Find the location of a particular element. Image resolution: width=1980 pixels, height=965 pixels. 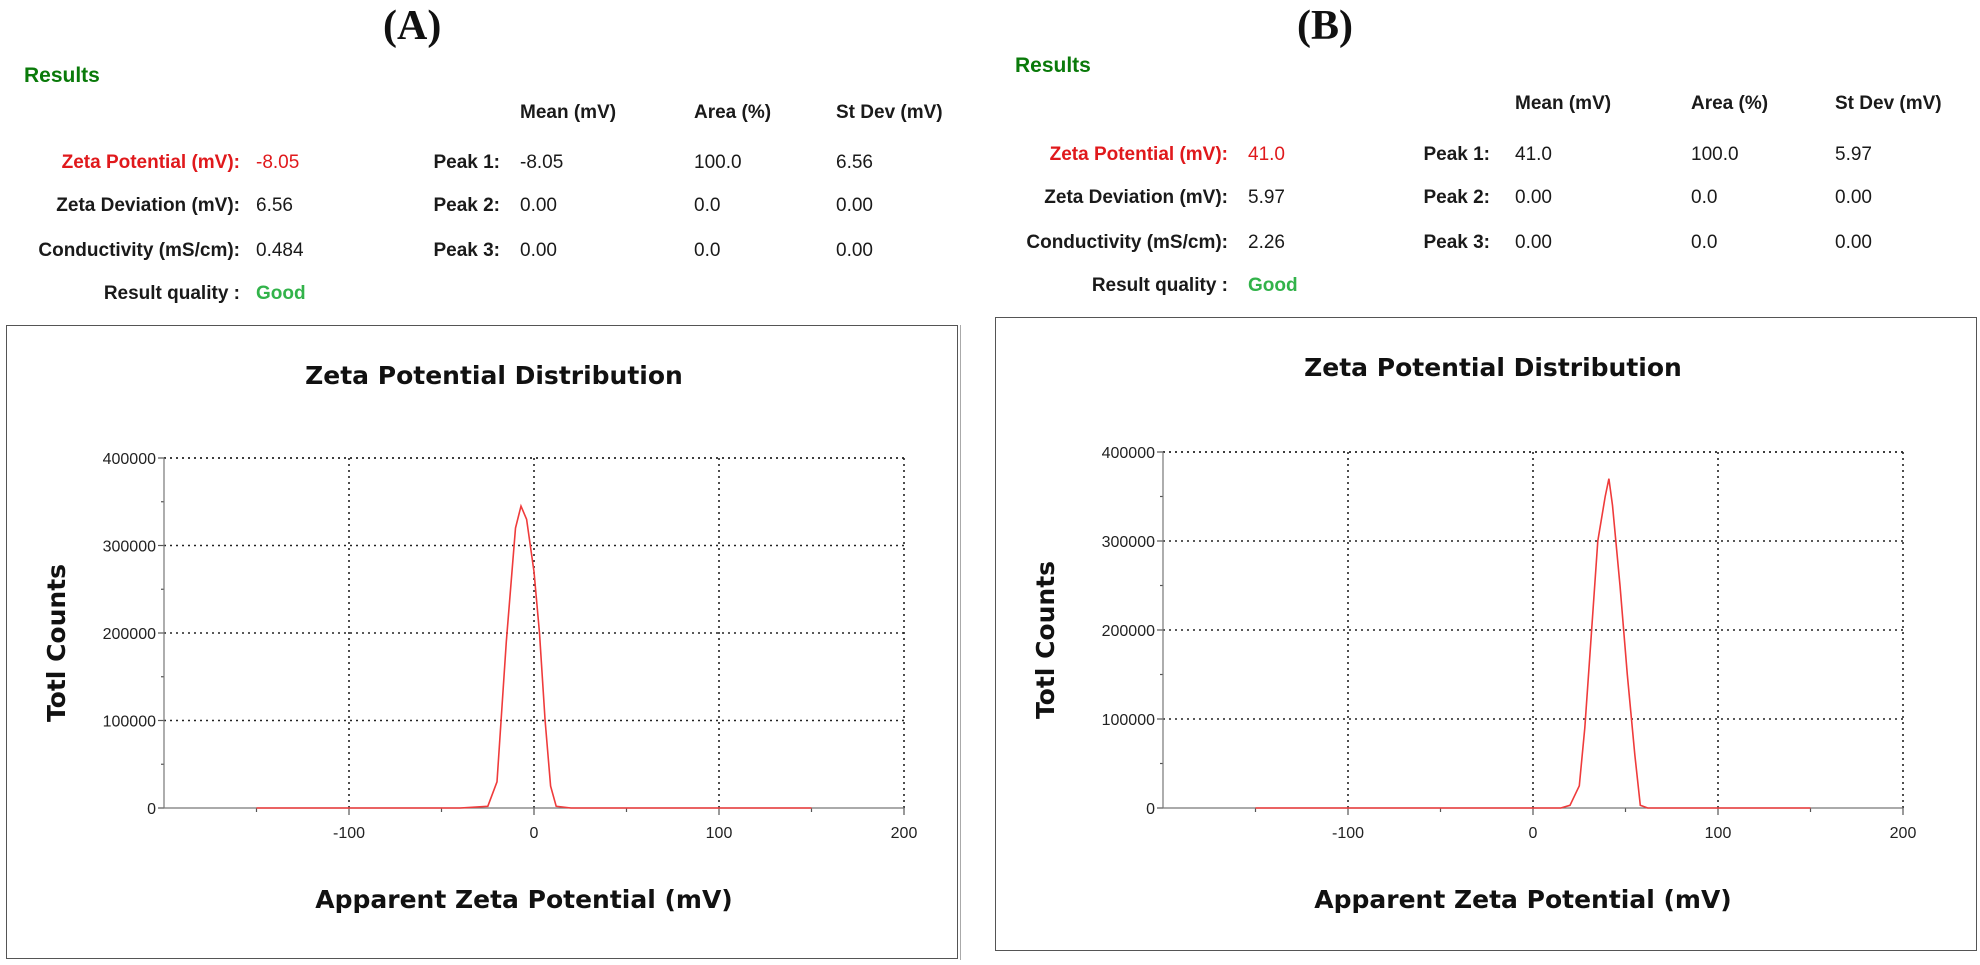

panel-label: (B) is located at coordinates (1325, 26).